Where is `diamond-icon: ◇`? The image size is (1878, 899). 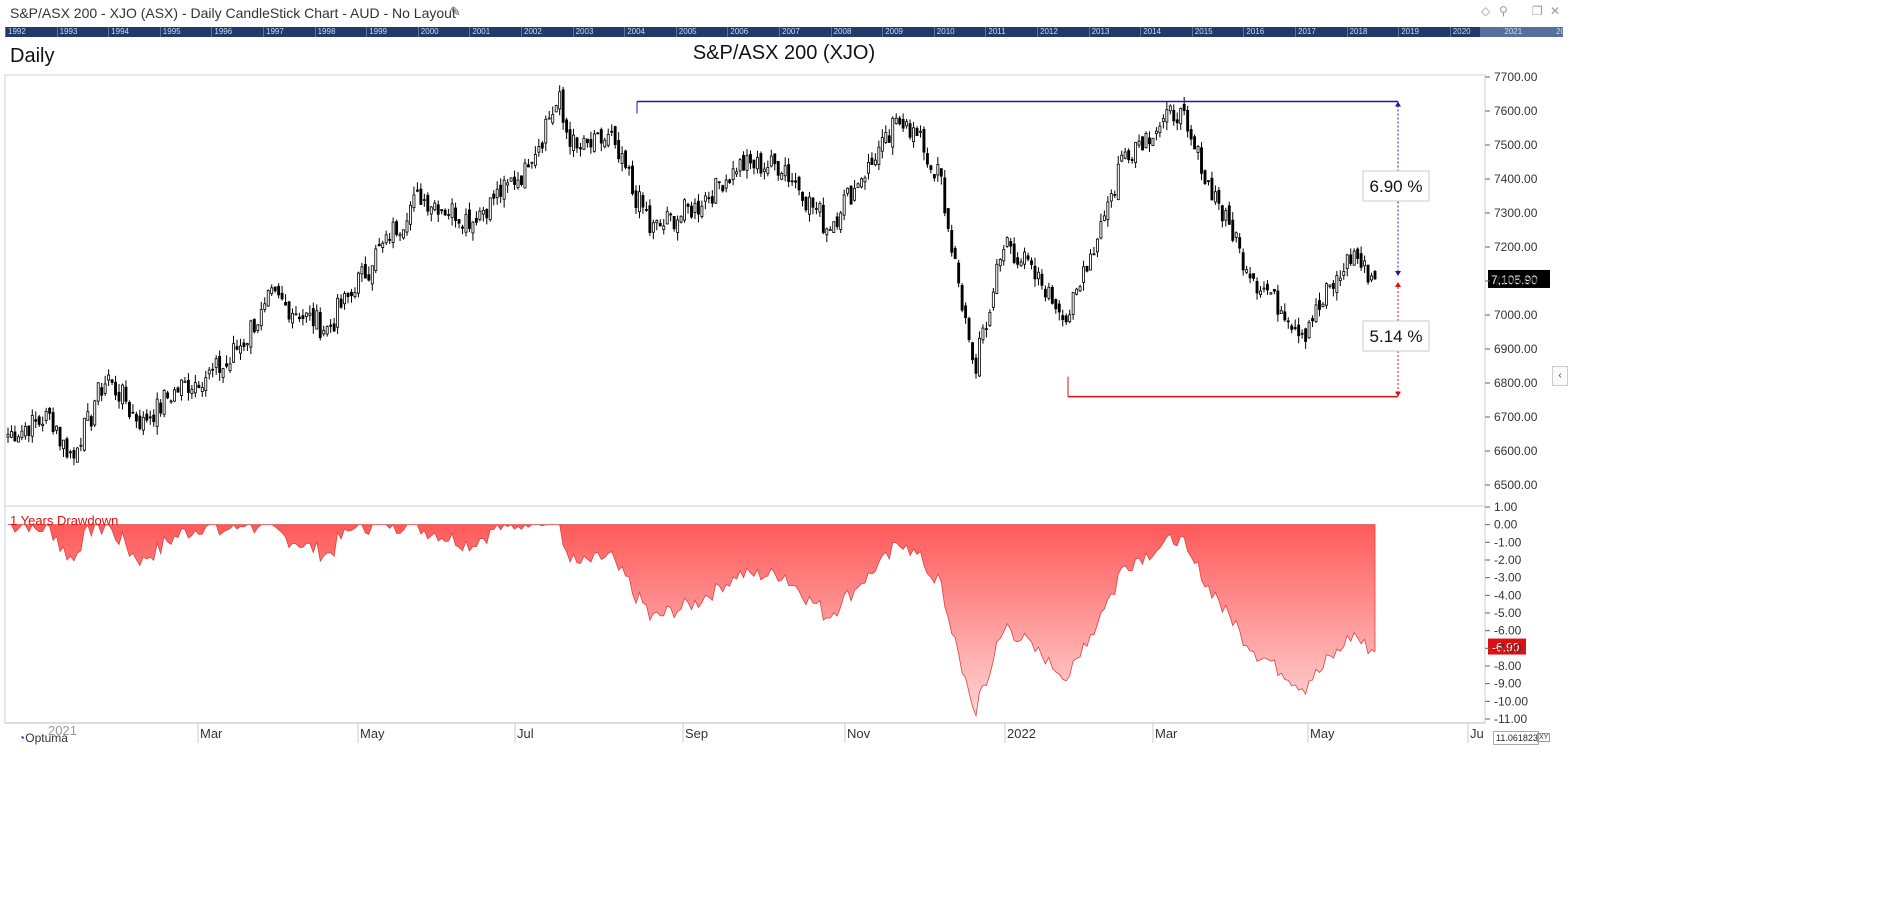
diamond-icon: ◇ is located at coordinates (1486, 11).